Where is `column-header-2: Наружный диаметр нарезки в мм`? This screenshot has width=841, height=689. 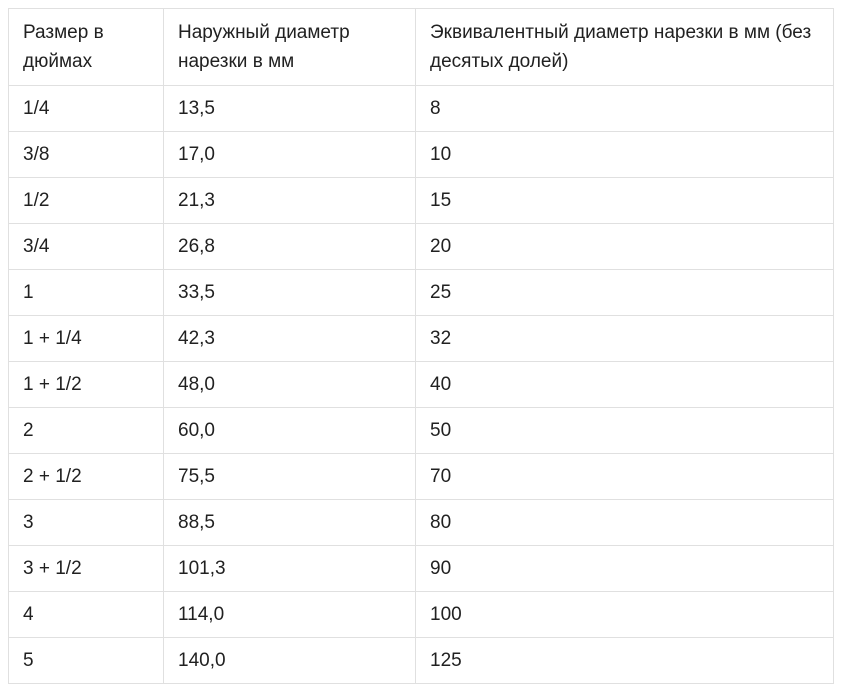
column-header-2: Наружный диаметр нарезки в мм is located at coordinates (289, 47).